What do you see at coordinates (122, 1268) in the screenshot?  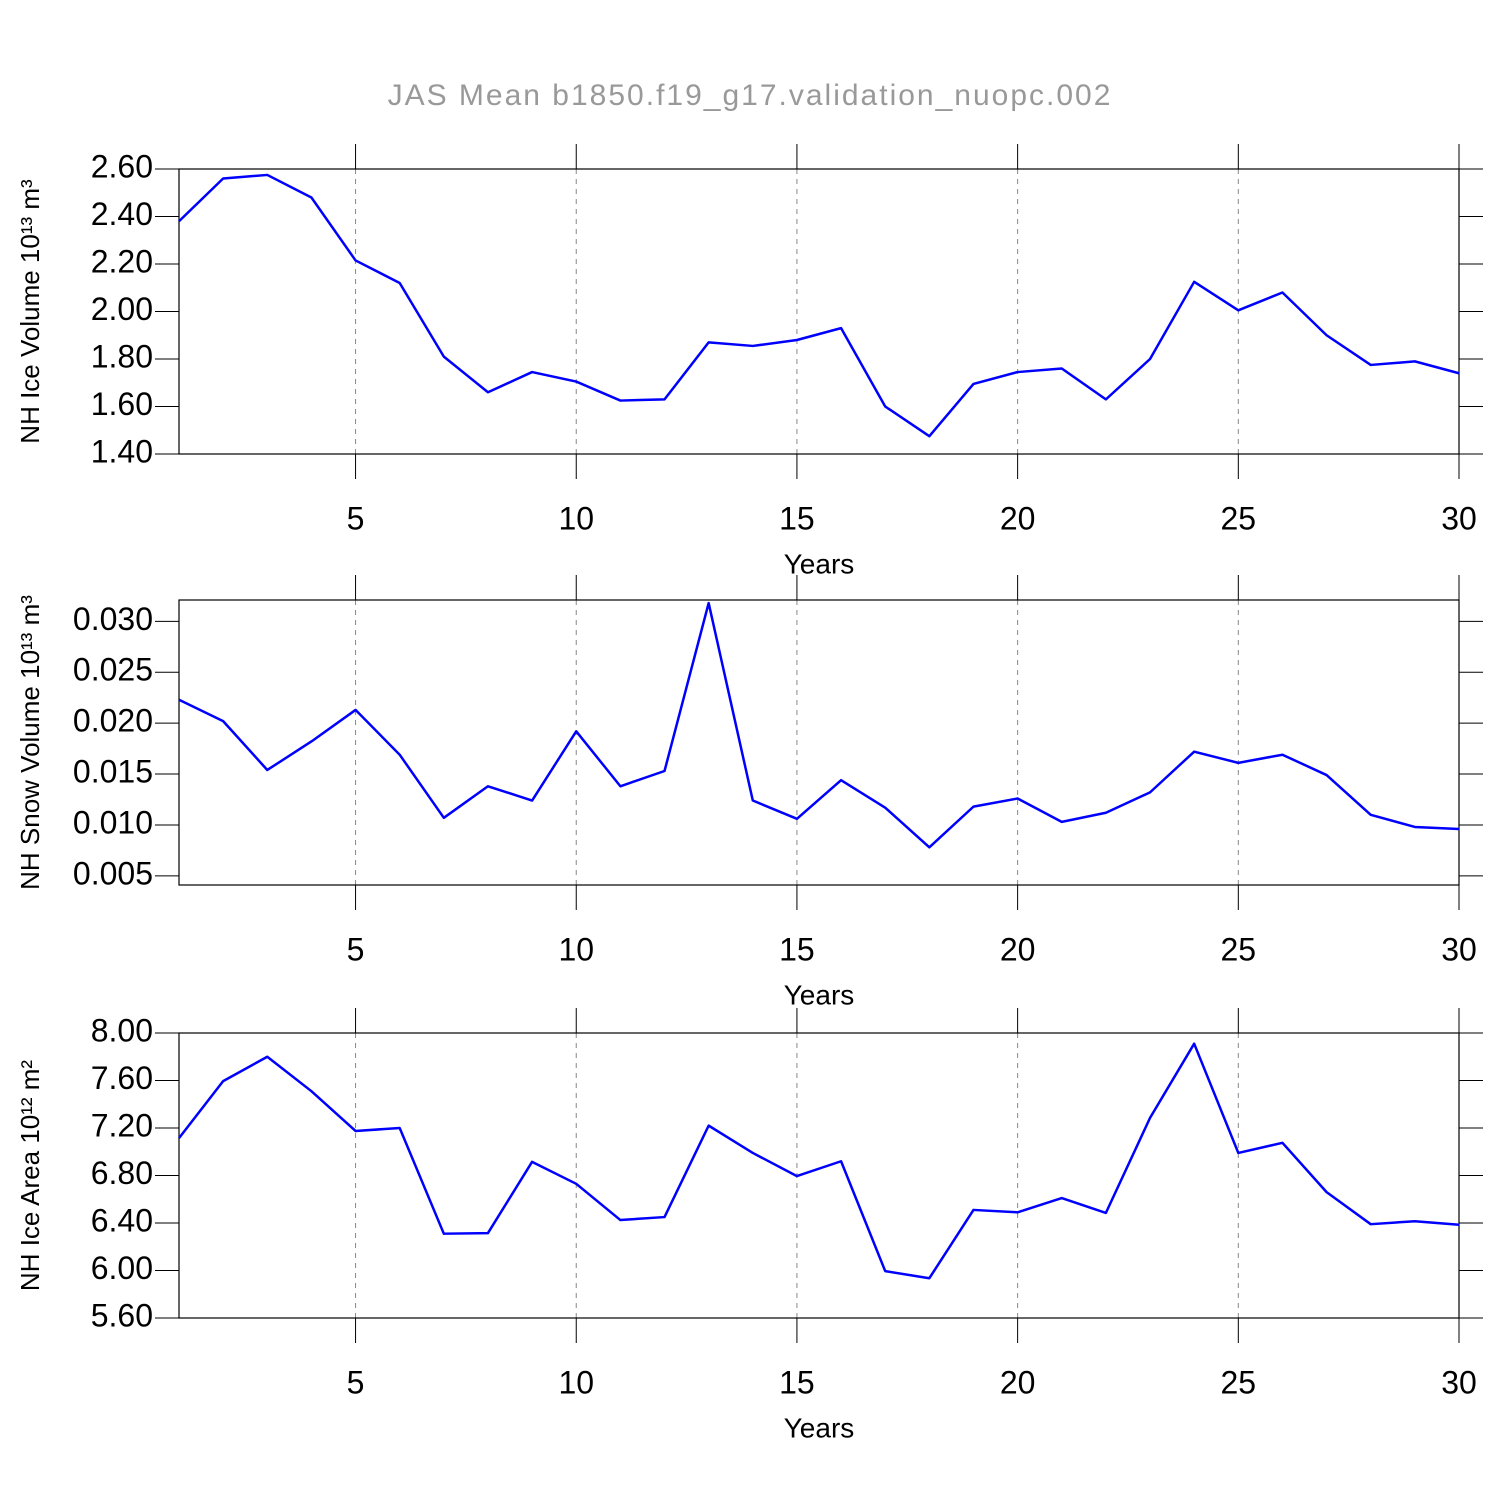 I see `y-tick-label: 6.00` at bounding box center [122, 1268].